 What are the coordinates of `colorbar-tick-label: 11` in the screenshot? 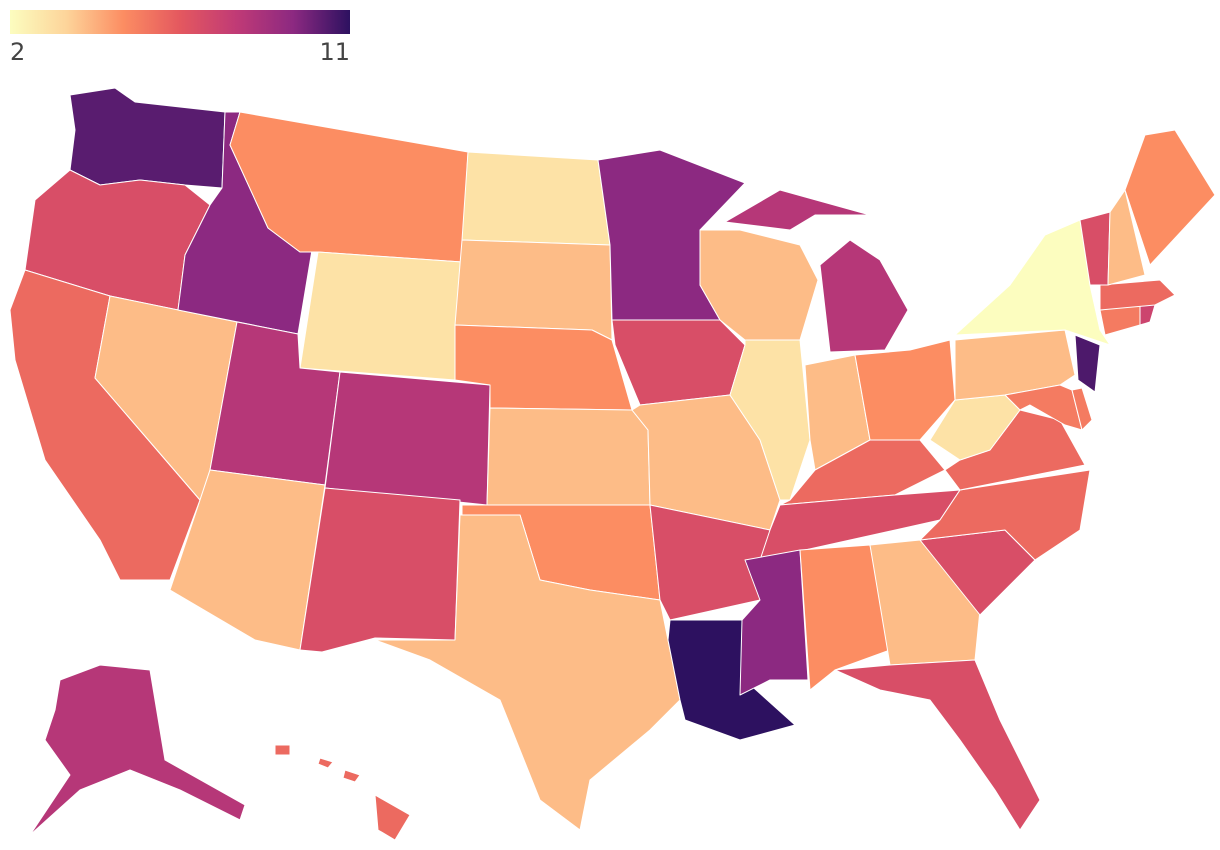 It's located at (334, 52).